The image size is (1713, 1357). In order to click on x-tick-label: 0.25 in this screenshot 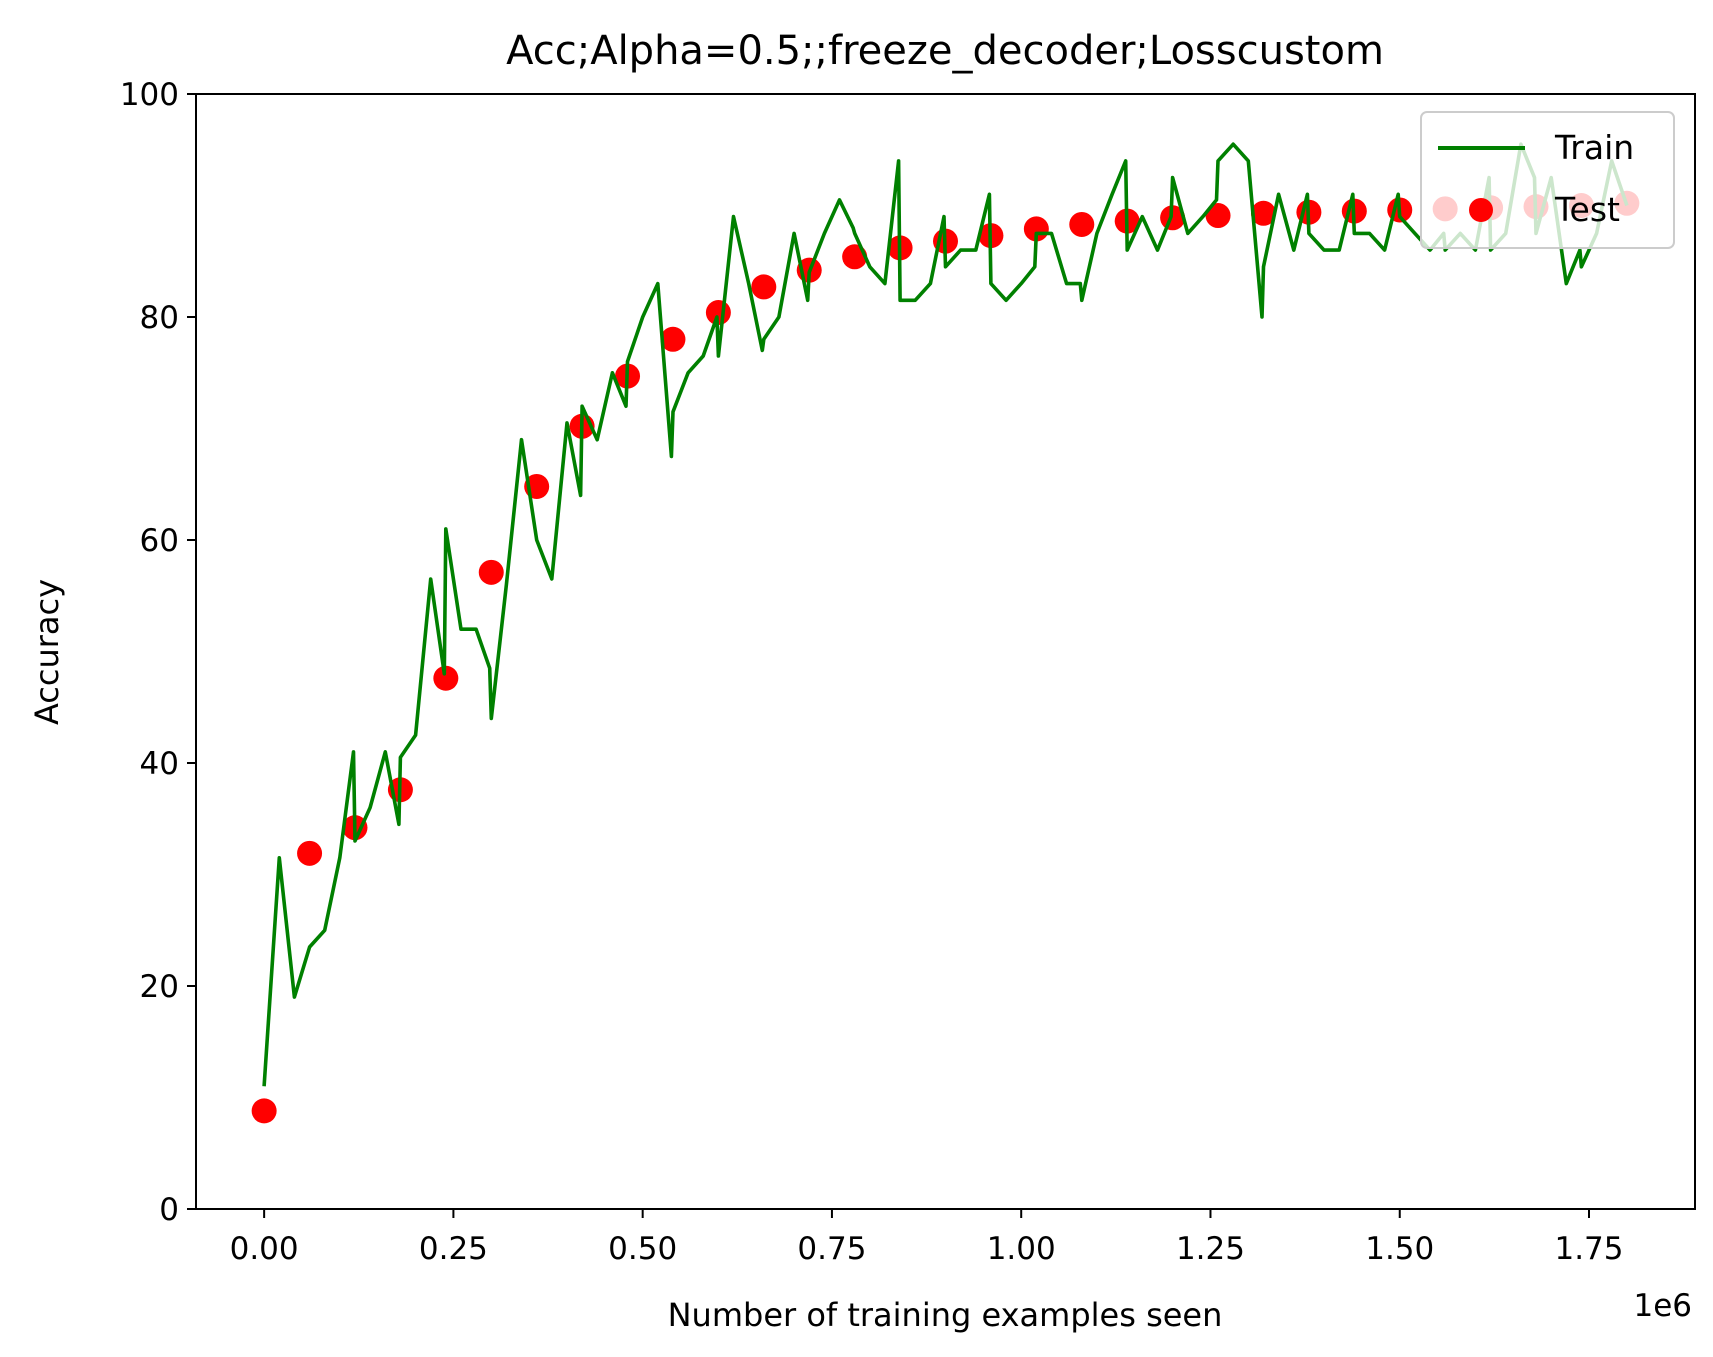, I will do `click(453, 1249)`.